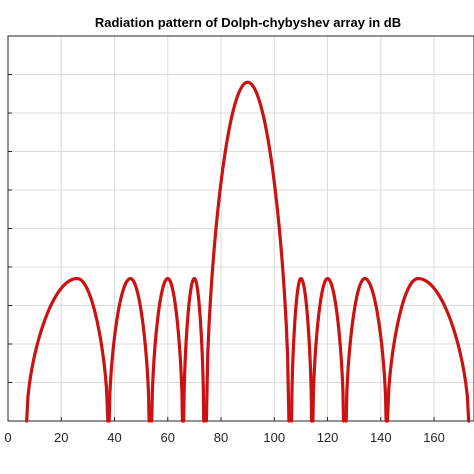 This screenshot has width=474, height=474. I want to click on x-tick-label: 0, so click(7, 437).